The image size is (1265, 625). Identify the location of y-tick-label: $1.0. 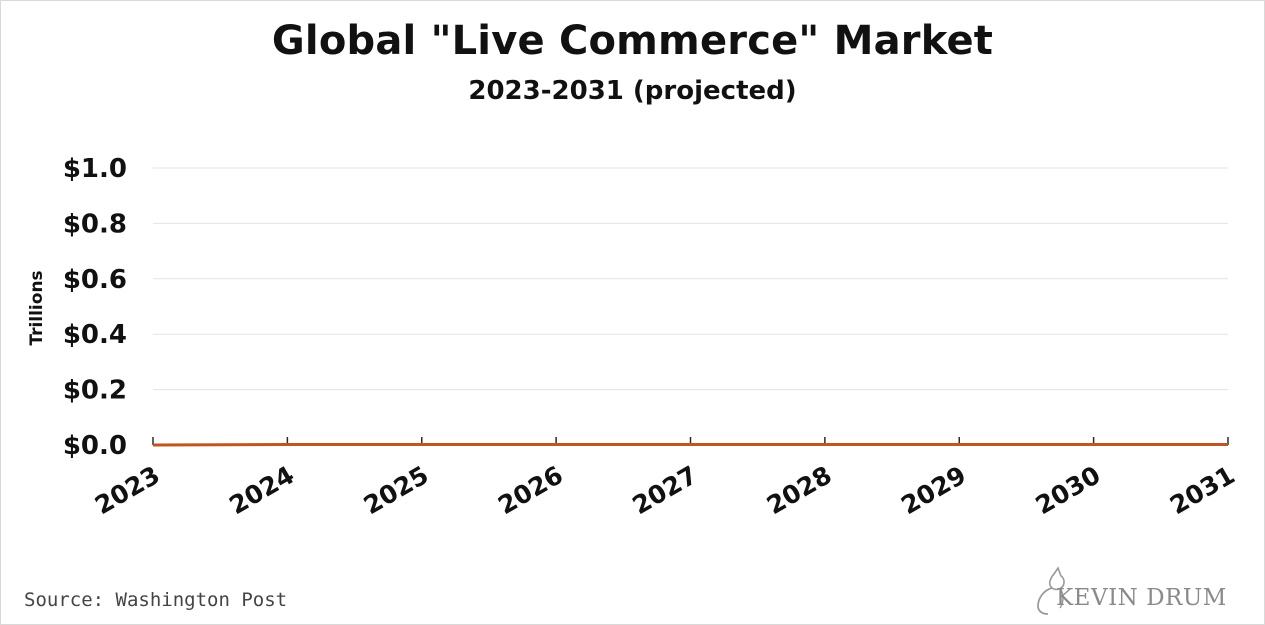
(95, 169).